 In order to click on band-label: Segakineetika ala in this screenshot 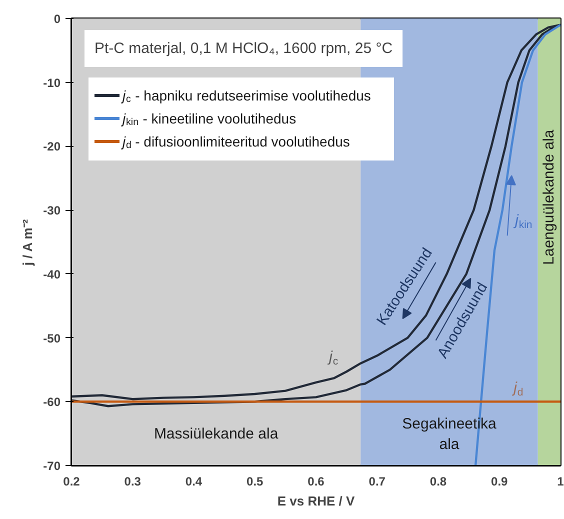, I will do `click(450, 434)`.